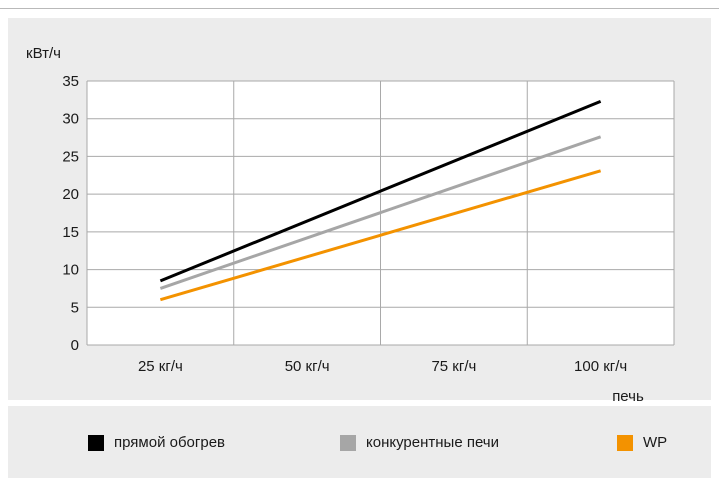 The height and width of the screenshot is (495, 719). What do you see at coordinates (432, 442) in the screenshot?
I see `legend-label-competitors: конкурентные печи` at bounding box center [432, 442].